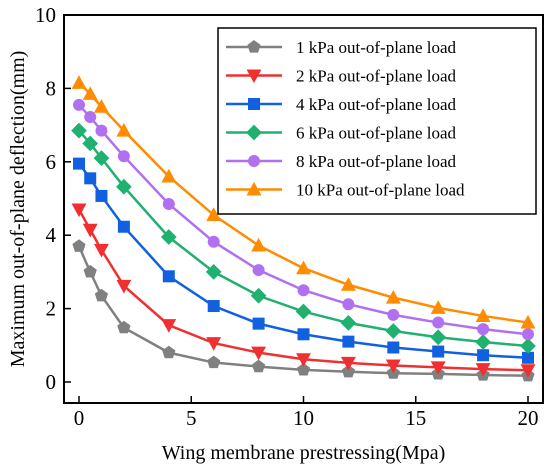  Describe the element at coordinates (51, 162) in the screenshot. I see `y-tick-label: 6` at that location.